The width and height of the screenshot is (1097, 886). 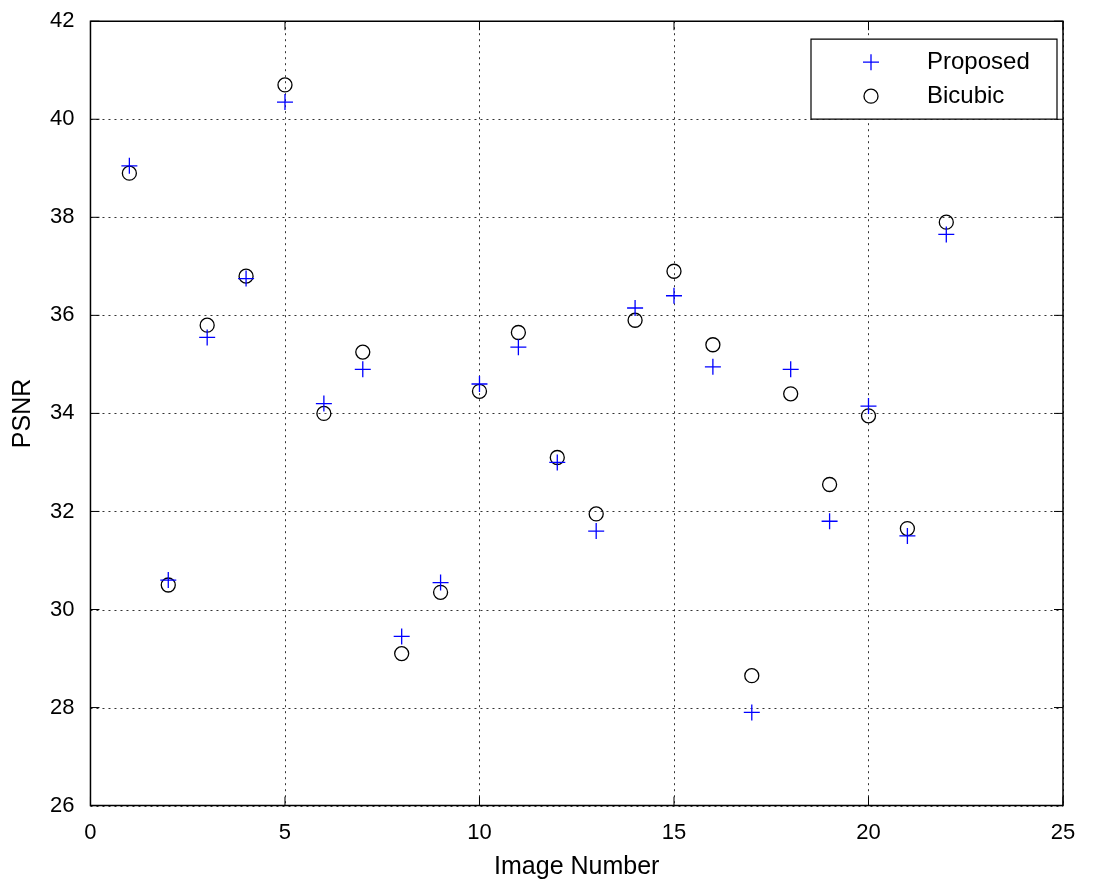 I want to click on x-tick-label: 10, so click(x=479, y=831).